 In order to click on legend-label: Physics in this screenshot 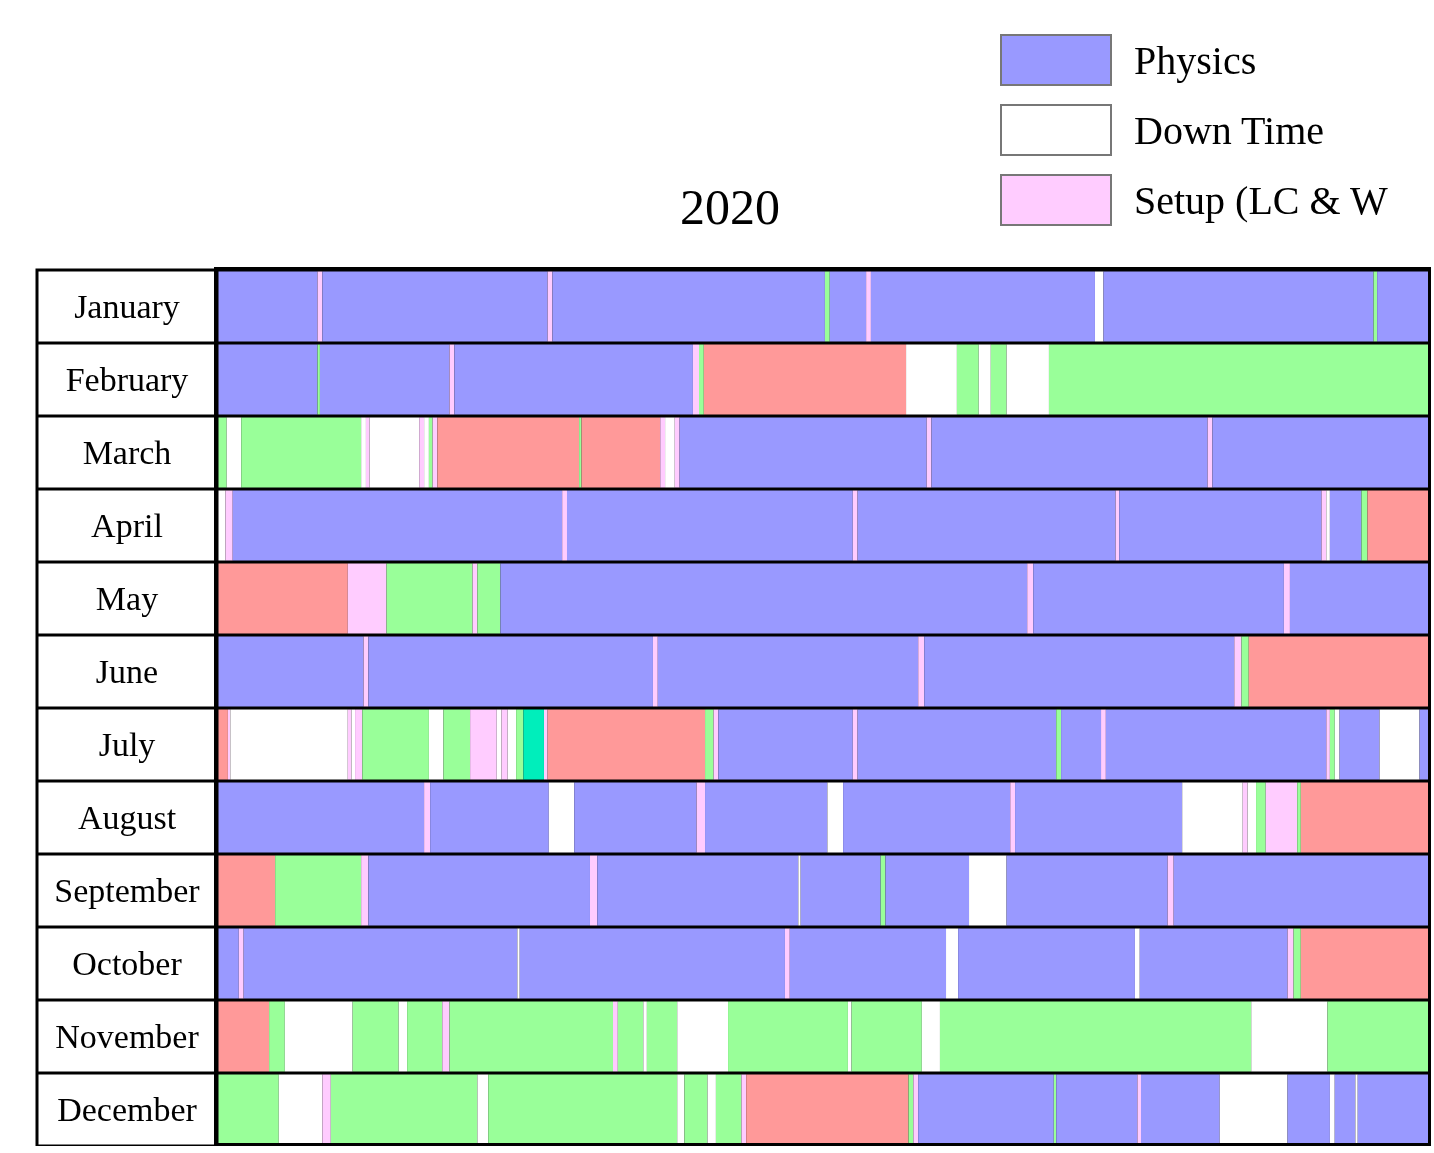, I will do `click(1195, 60)`.